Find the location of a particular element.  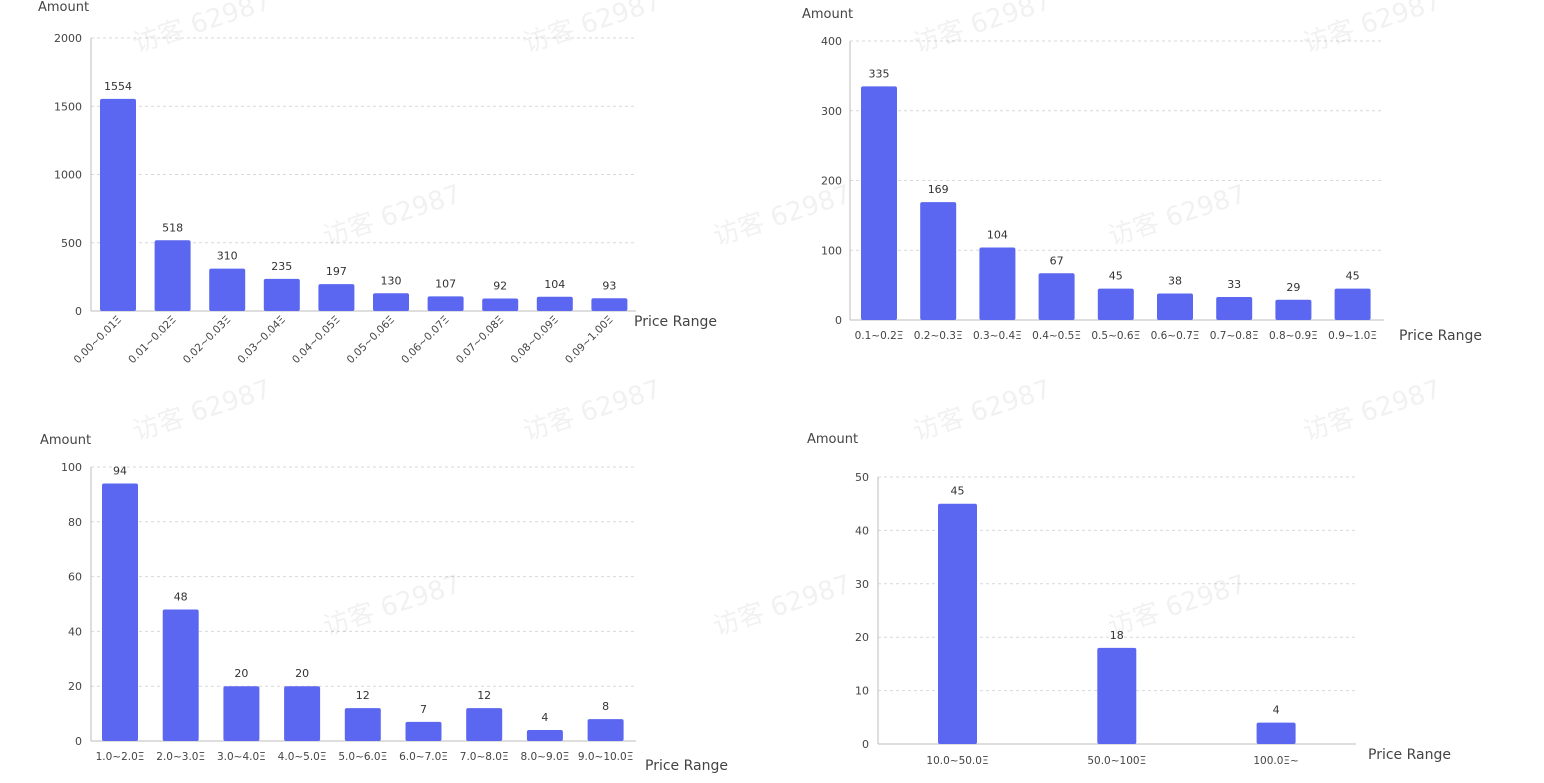

y-tick-label: 400 is located at coordinates (831, 41).